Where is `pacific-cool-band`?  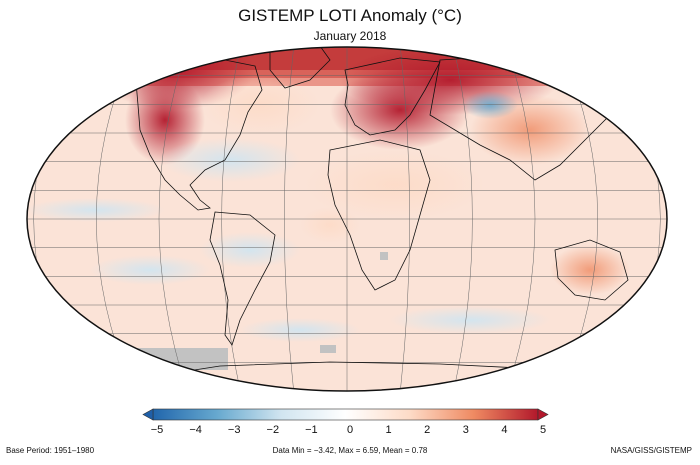
pacific-cool-band is located at coordinates (96, 210).